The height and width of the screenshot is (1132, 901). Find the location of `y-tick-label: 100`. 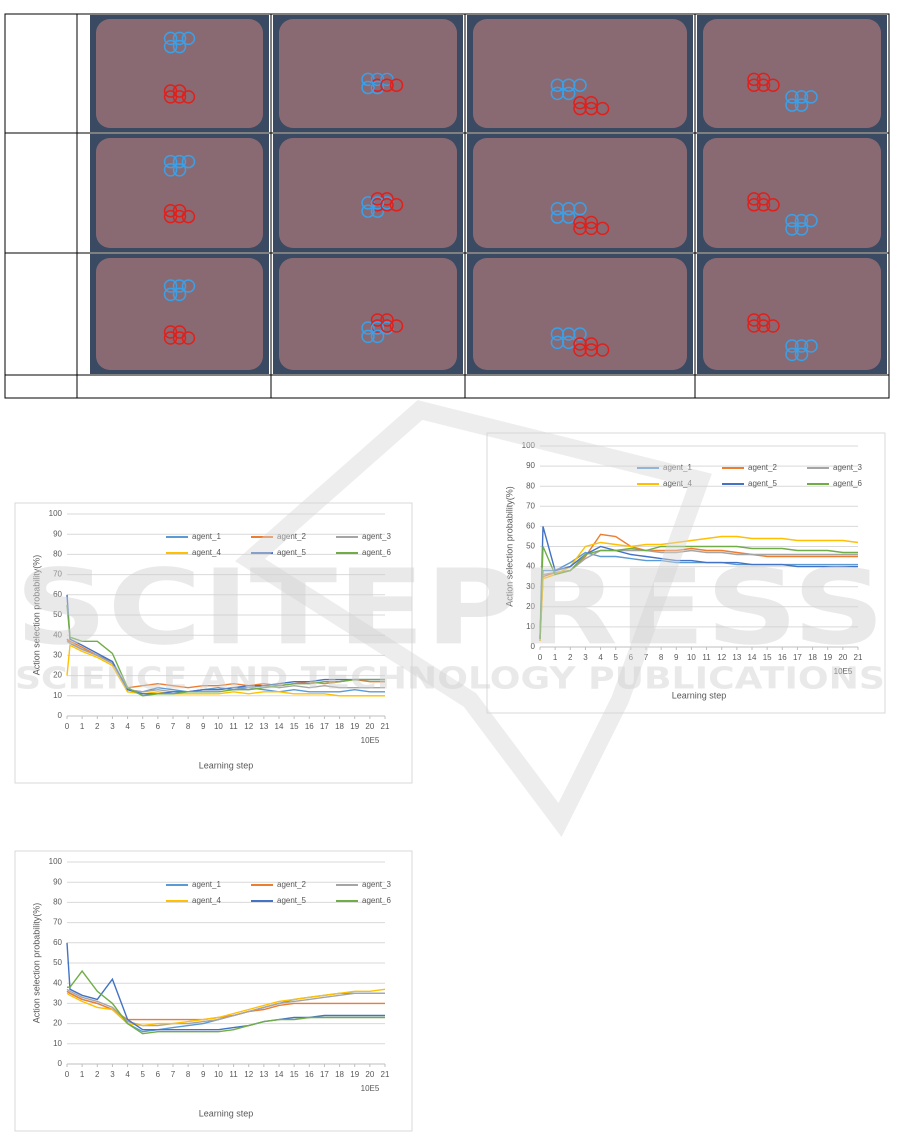

y-tick-label: 100 is located at coordinates (56, 861).